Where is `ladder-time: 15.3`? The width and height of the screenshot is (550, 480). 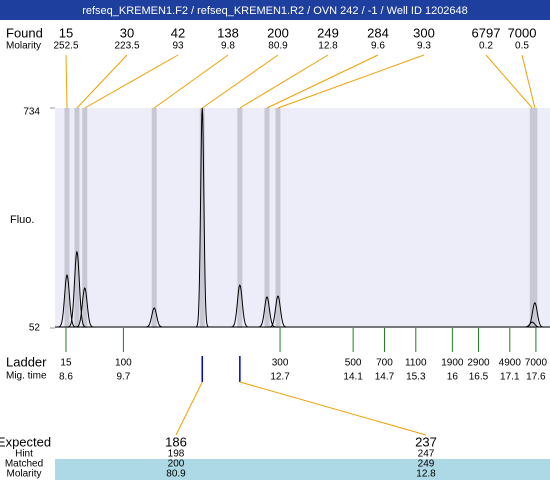 ladder-time: 15.3 is located at coordinates (416, 377).